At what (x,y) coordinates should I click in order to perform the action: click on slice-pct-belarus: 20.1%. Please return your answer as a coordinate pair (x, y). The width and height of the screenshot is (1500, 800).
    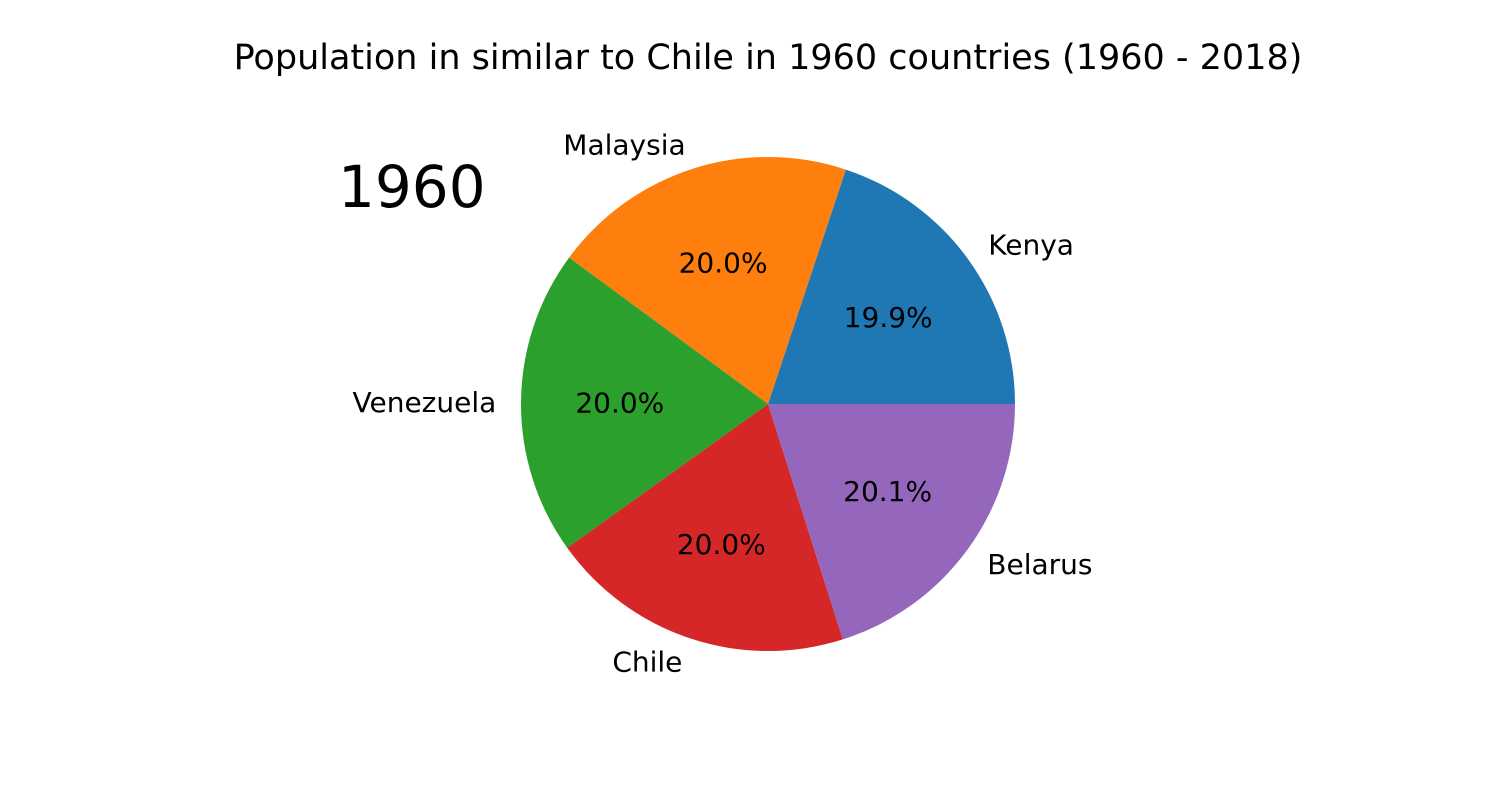
    Looking at the image, I should click on (887, 491).